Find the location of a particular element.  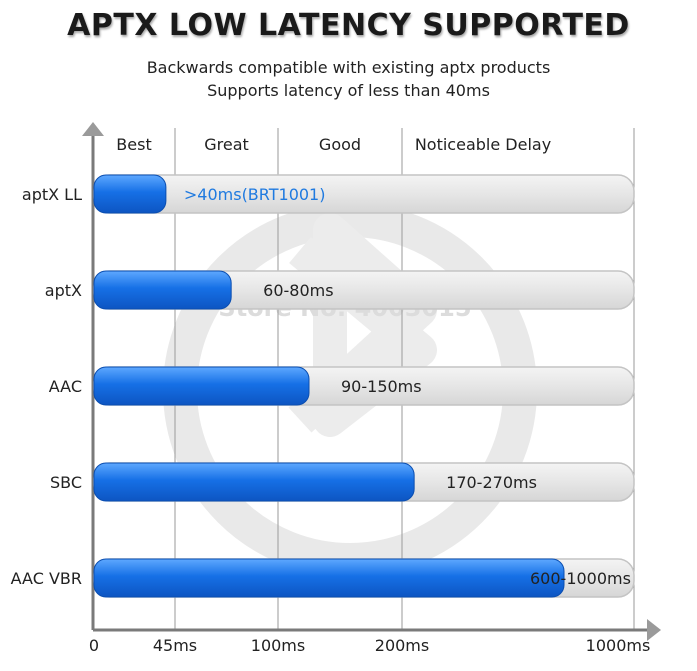

value-label: >40ms(BRT1001) is located at coordinates (255, 194).